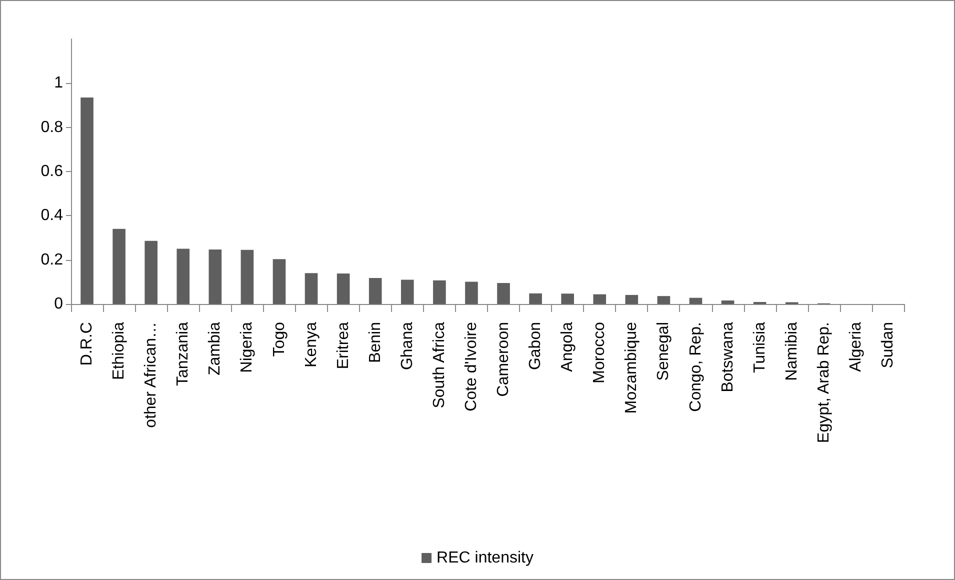 The height and width of the screenshot is (580, 955). Describe the element at coordinates (823, 382) in the screenshot. I see `x-tick-label: Egypt, Arab Rep.` at that location.